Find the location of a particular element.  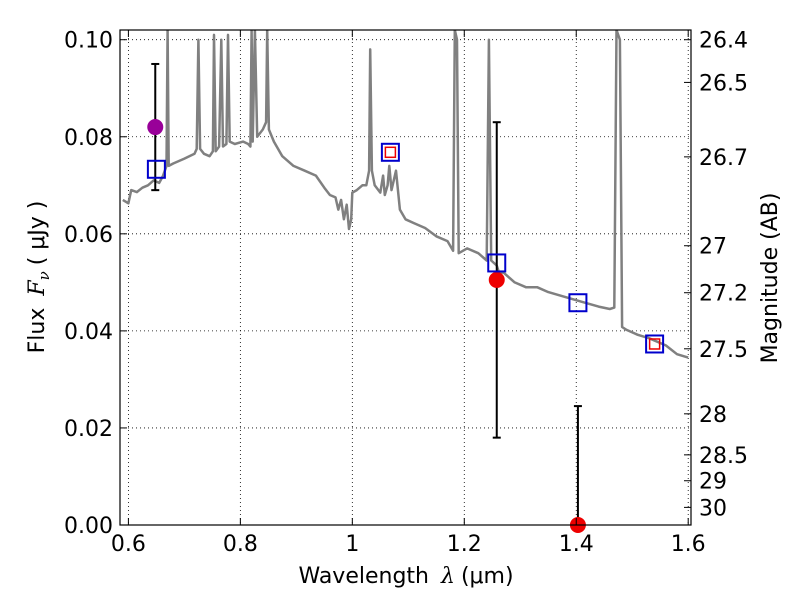

x-tick-label: 1.4 is located at coordinates (576, 544).